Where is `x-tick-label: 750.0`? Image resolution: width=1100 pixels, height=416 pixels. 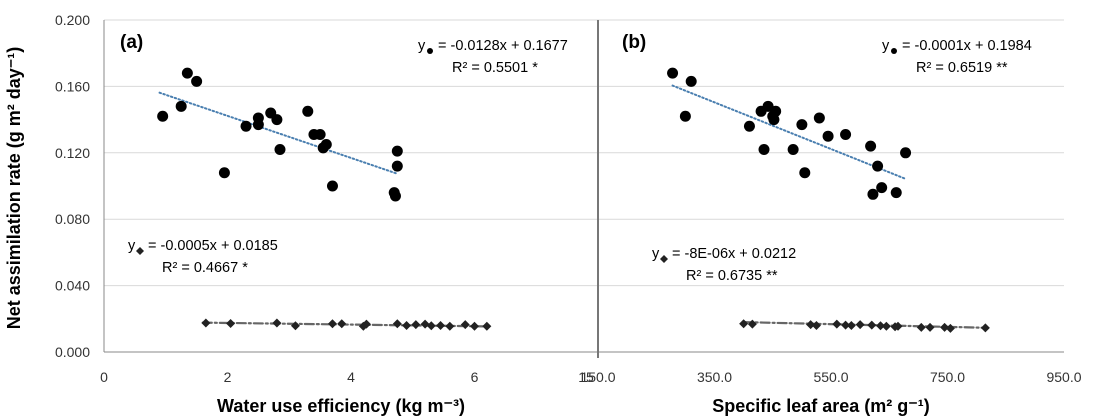
x-tick-label: 750.0 is located at coordinates (947, 377).